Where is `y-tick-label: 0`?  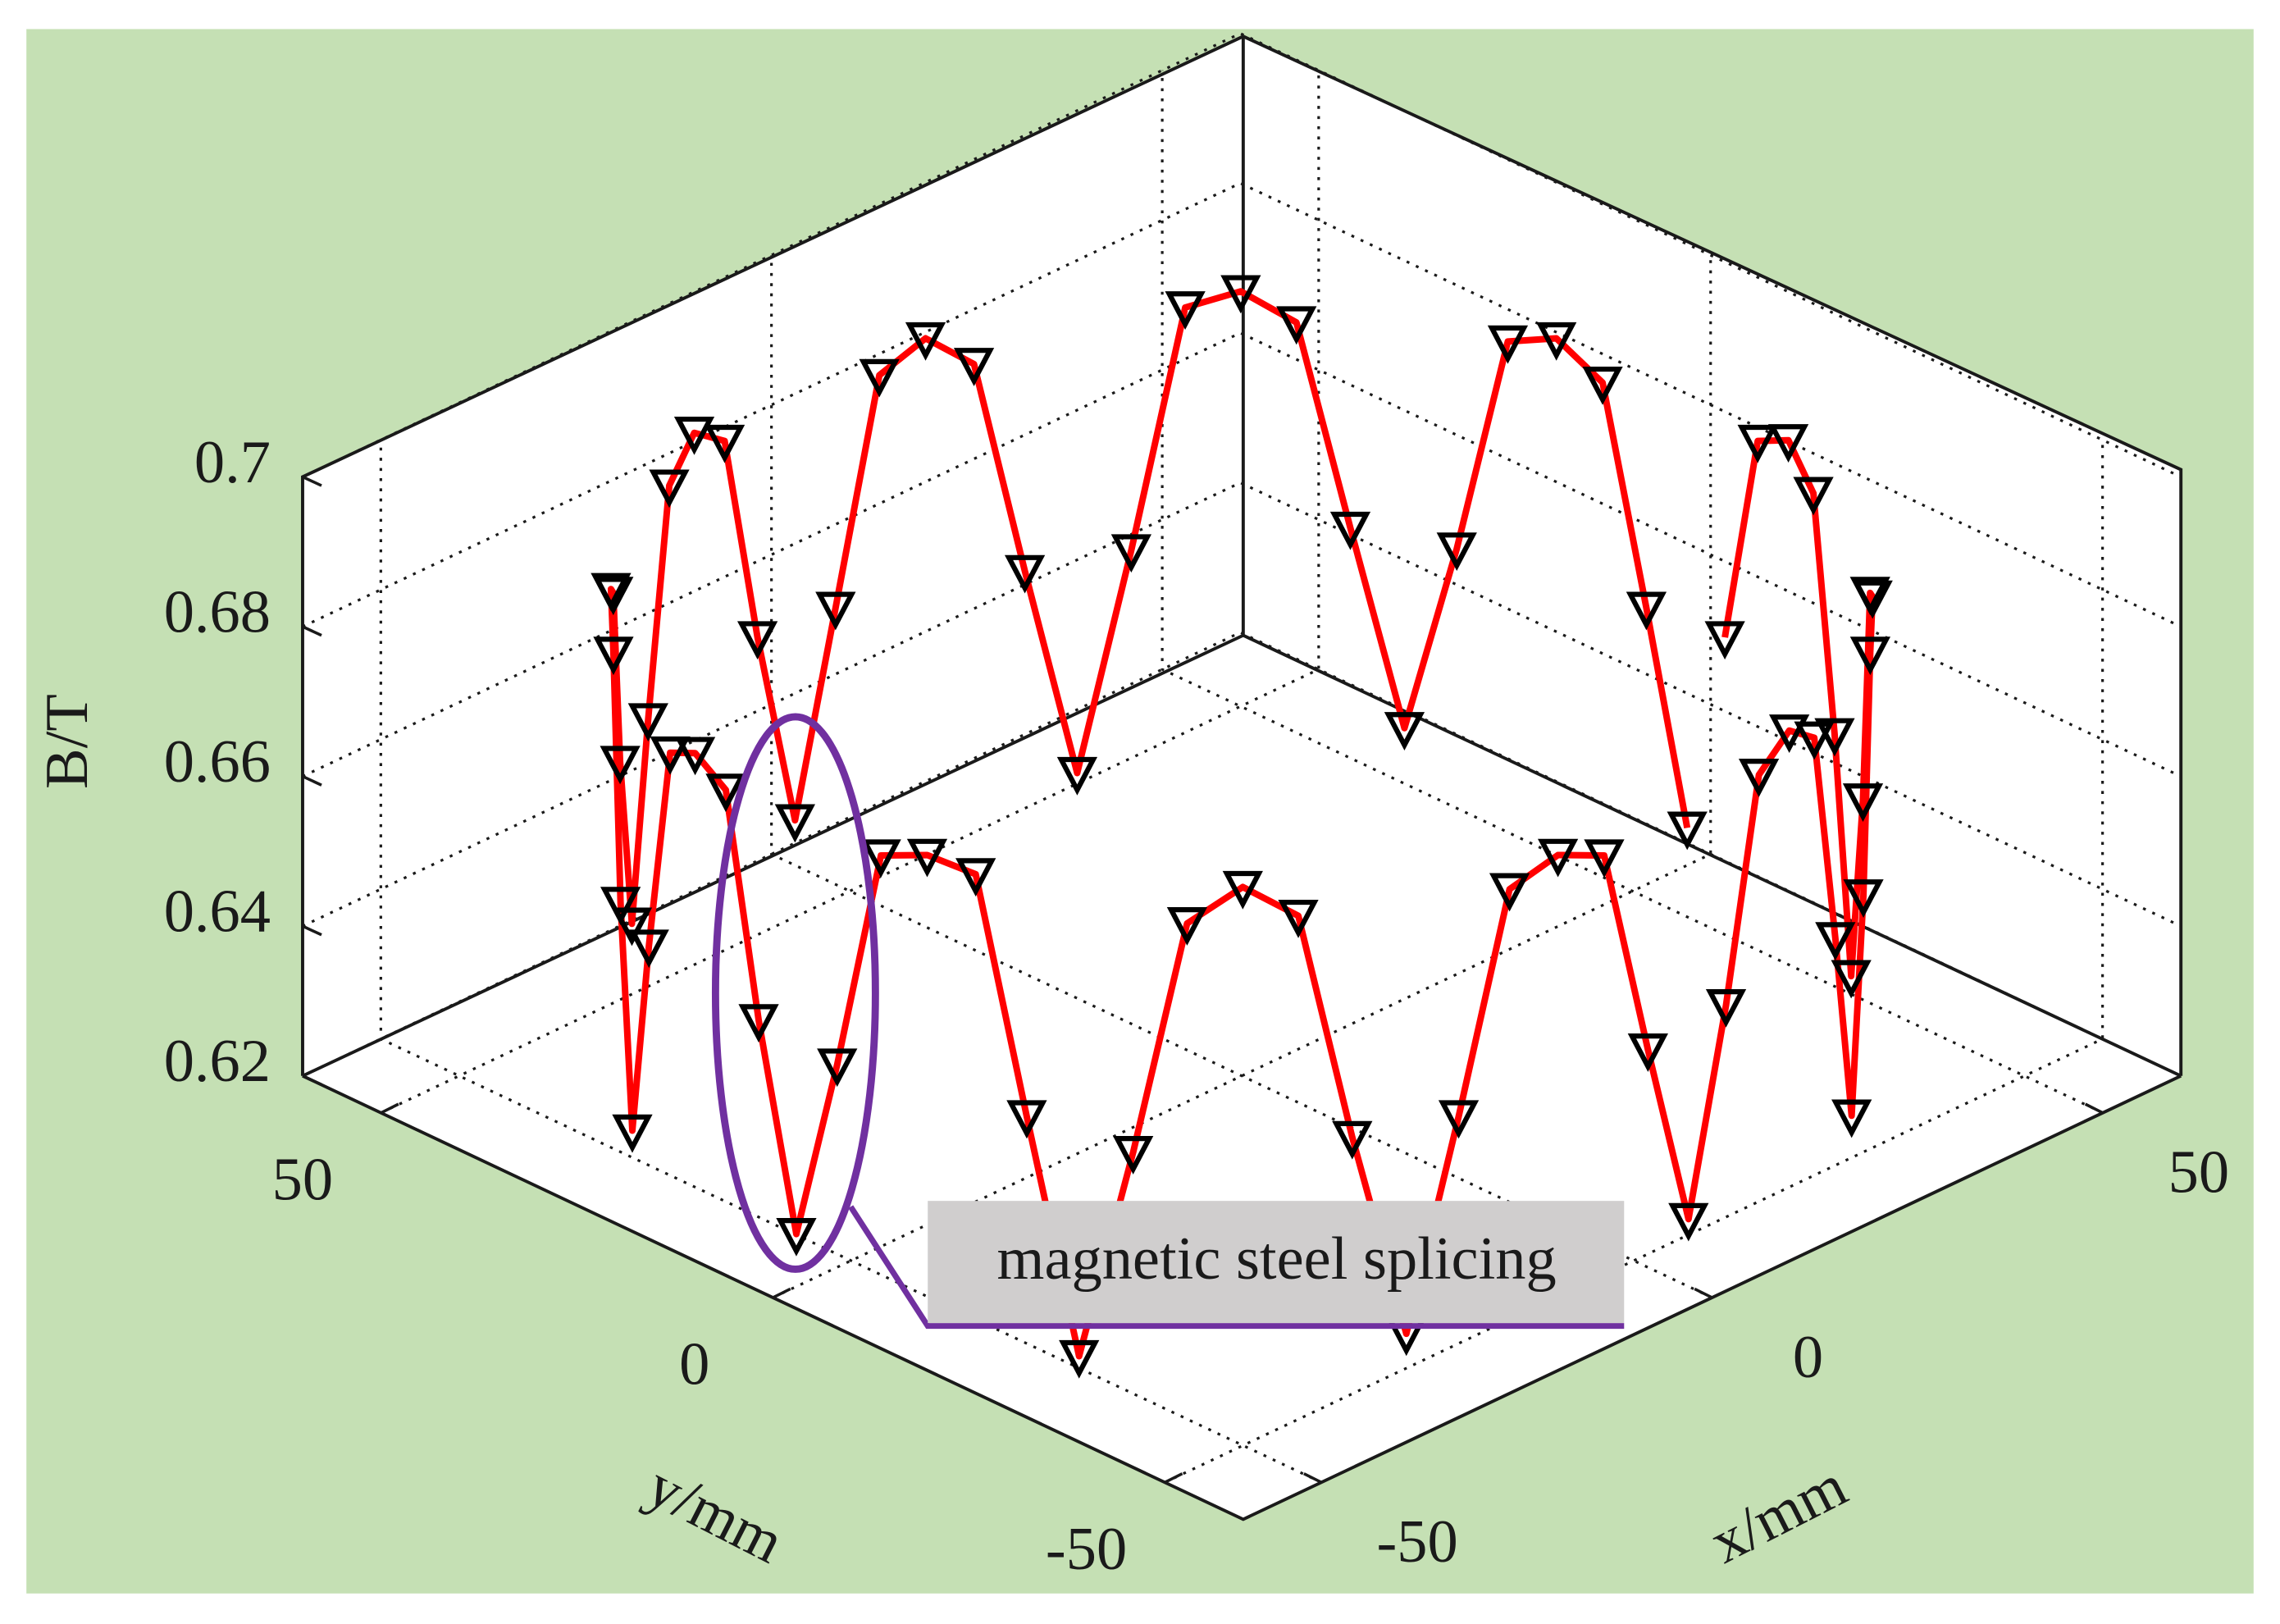 y-tick-label: 0 is located at coordinates (694, 1364).